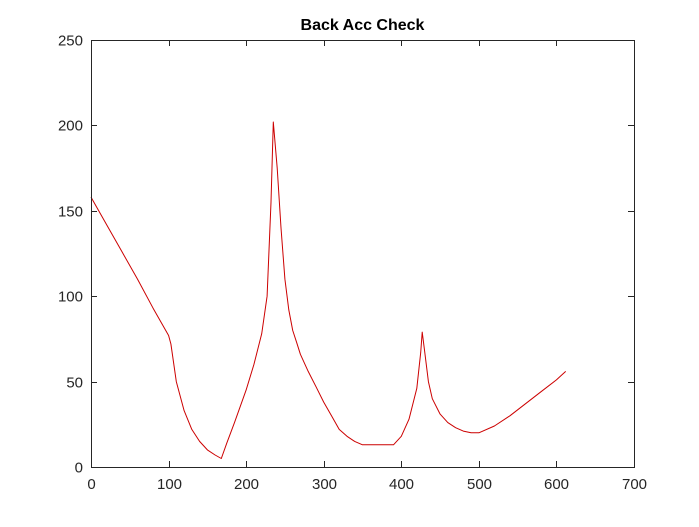  Describe the element at coordinates (556, 484) in the screenshot. I see `x-tick-label: 600` at that location.